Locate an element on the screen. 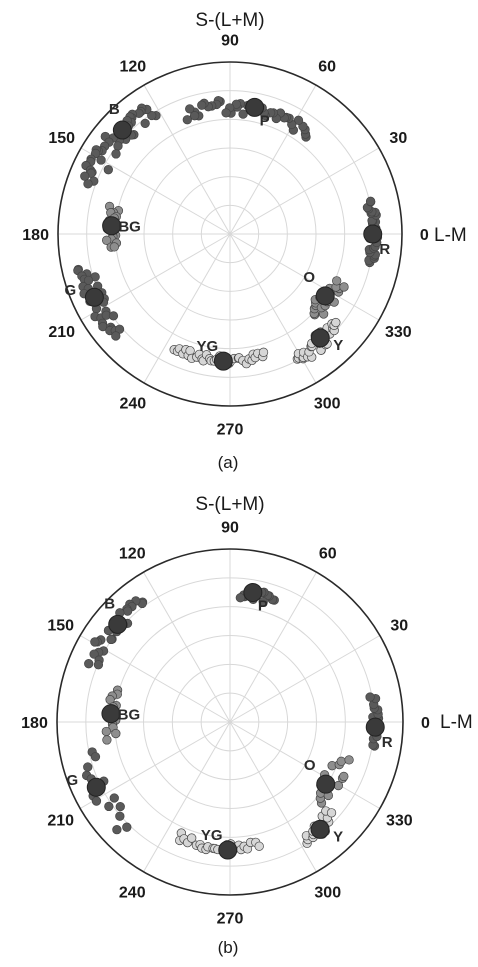 The image size is (478, 967). chart-a-label-y: Y is located at coordinates (338, 345).